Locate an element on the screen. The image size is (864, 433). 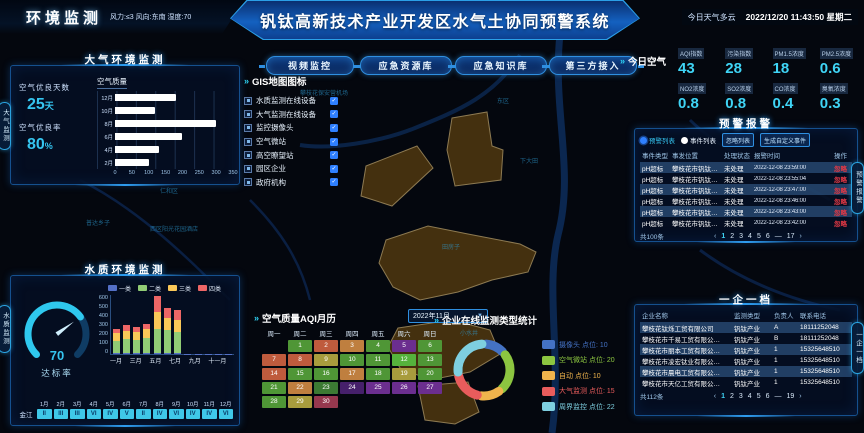
edge-tab-alarm: 预警报警 is located at coordinates (857, 188).